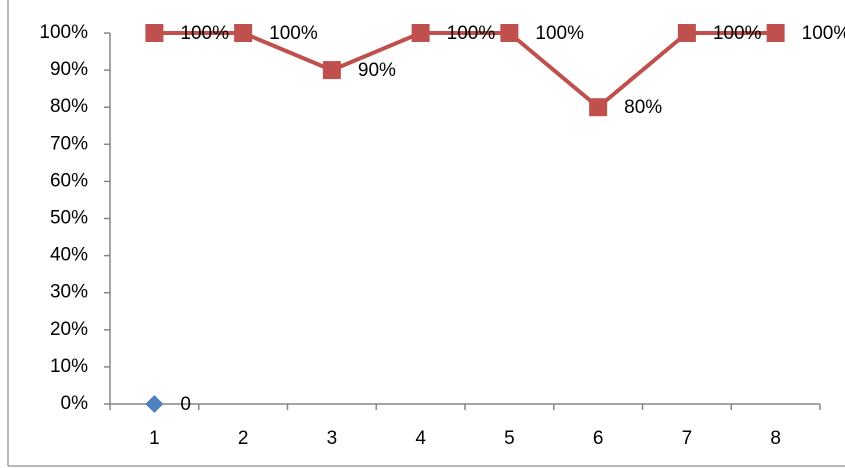  Describe the element at coordinates (775, 438) in the screenshot. I see `x-tick-label: 8` at that location.